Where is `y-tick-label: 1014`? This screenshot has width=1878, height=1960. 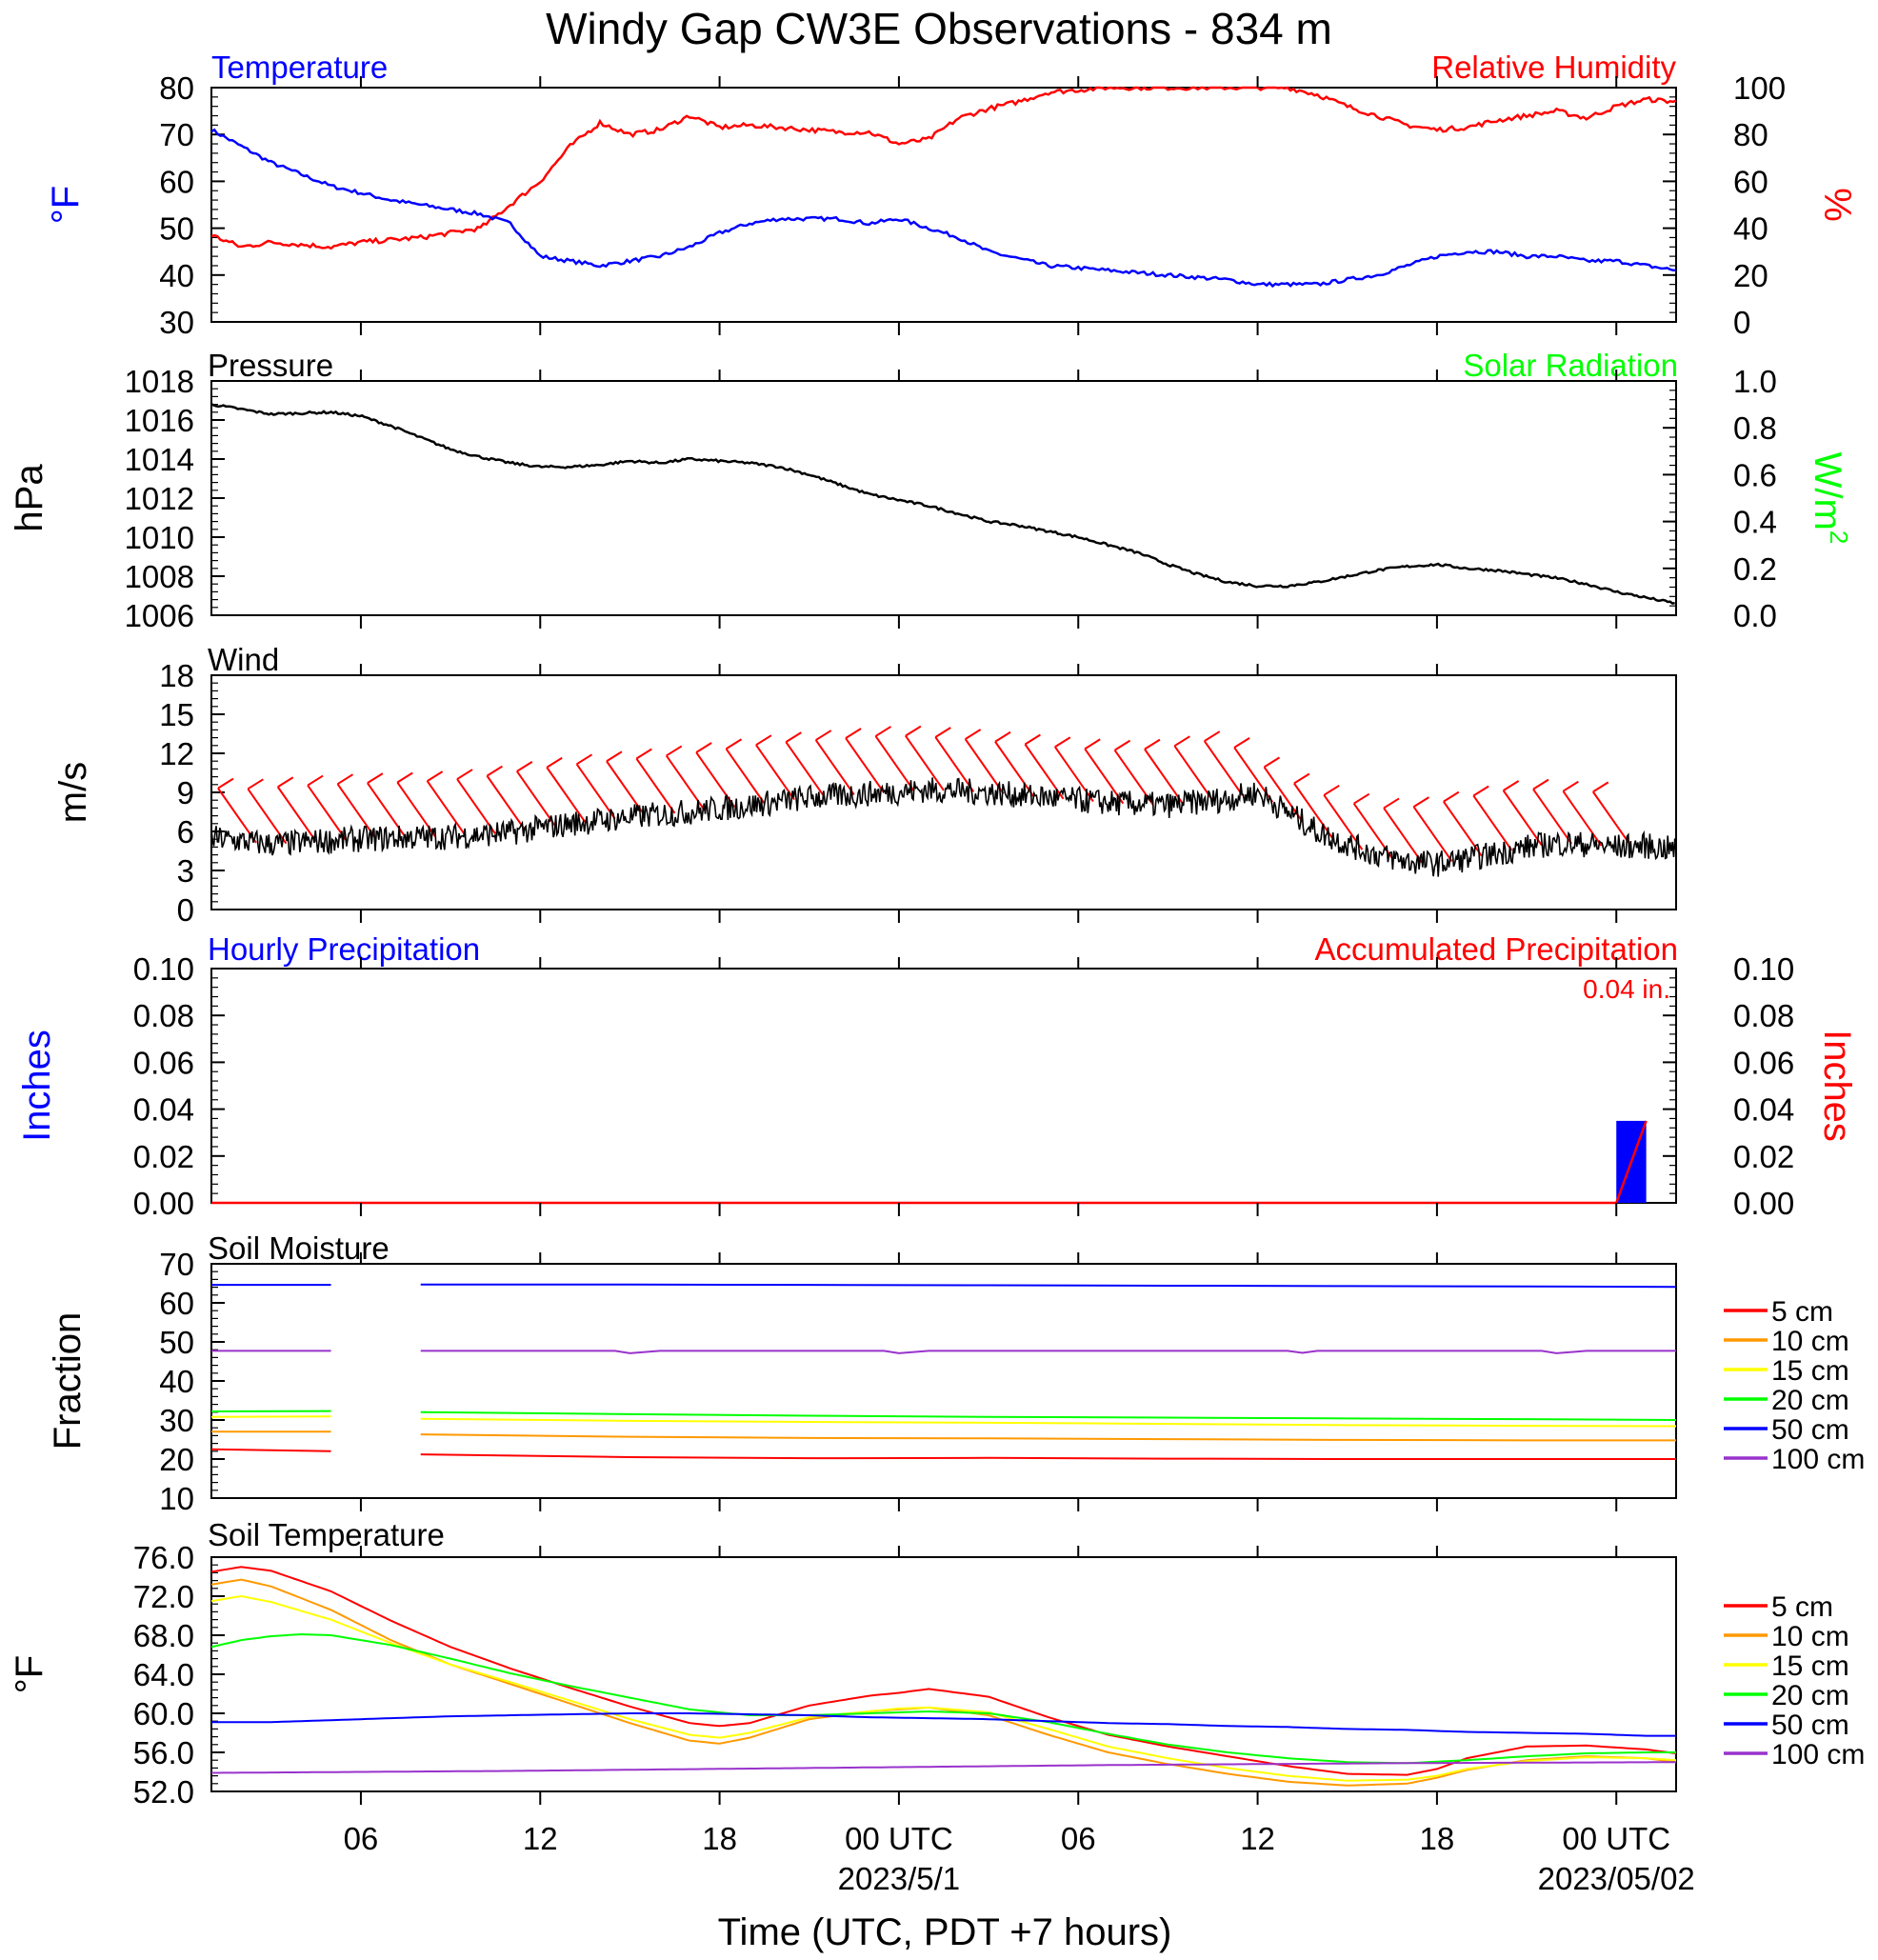
y-tick-label: 1014 is located at coordinates (159, 459).